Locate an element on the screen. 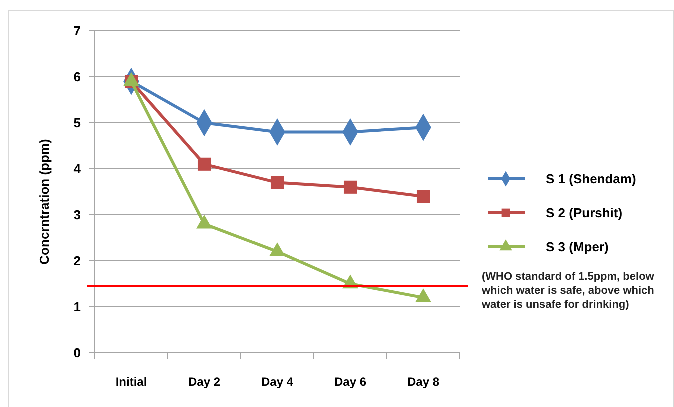 The height and width of the screenshot is (407, 674). legend-label: S 2 (Purshit) is located at coordinates (584, 213).